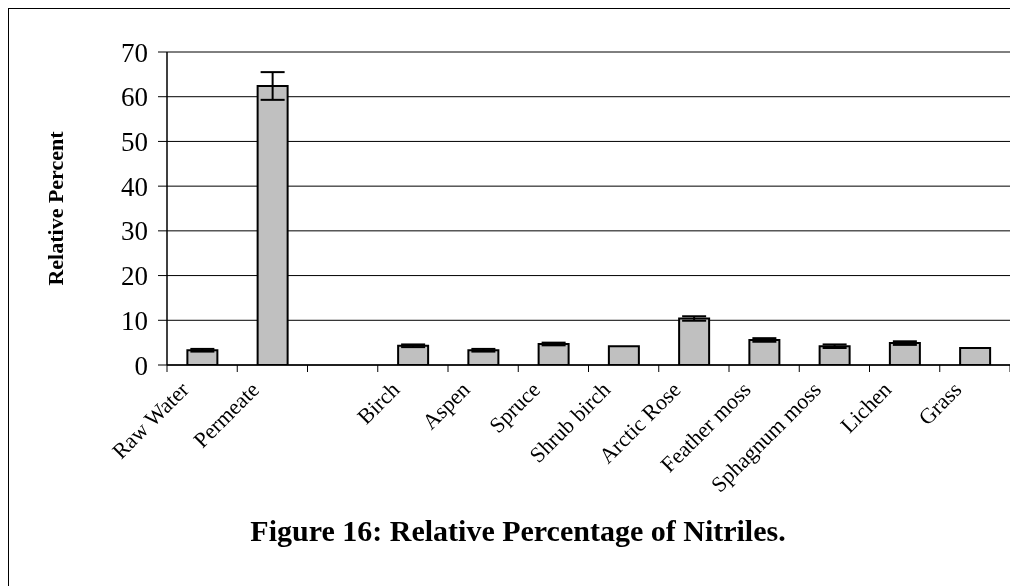 The width and height of the screenshot is (1010, 586). What do you see at coordinates (518, 531) in the screenshot?
I see `text: Figure 16: Relative Percentage of Nitriles.` at bounding box center [518, 531].